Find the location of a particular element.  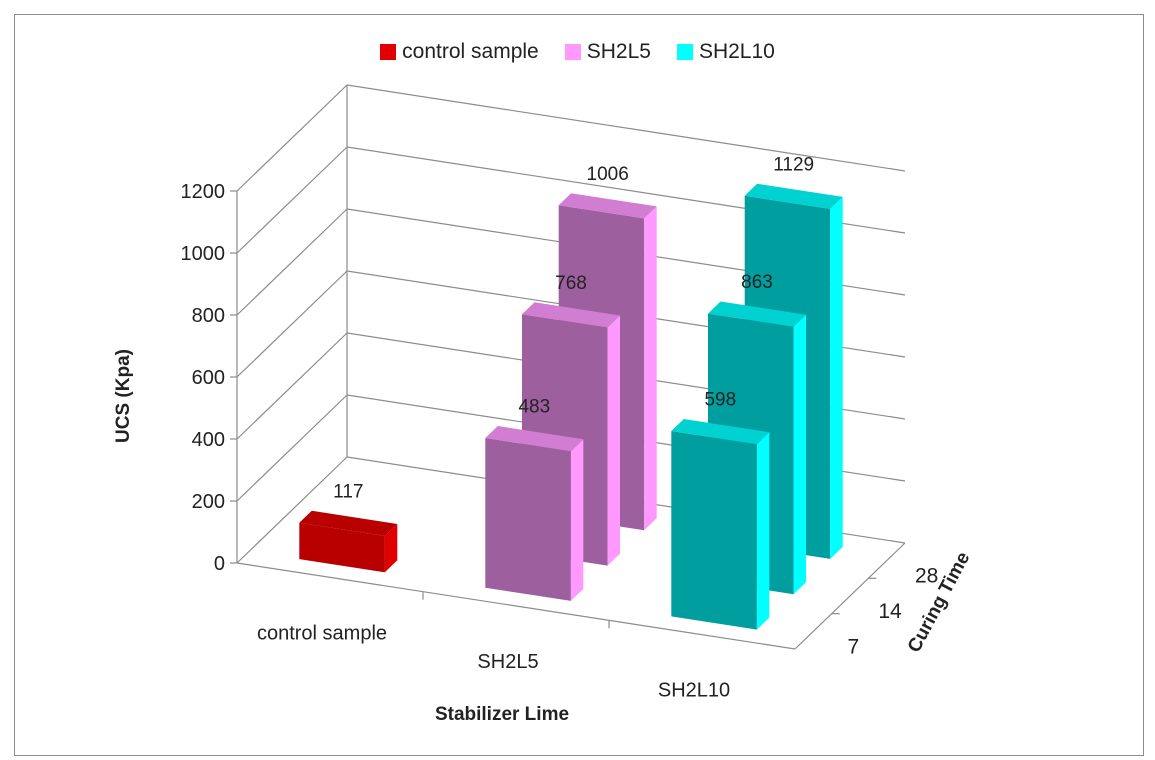

legend-item: SH2L10 is located at coordinates (725, 52).